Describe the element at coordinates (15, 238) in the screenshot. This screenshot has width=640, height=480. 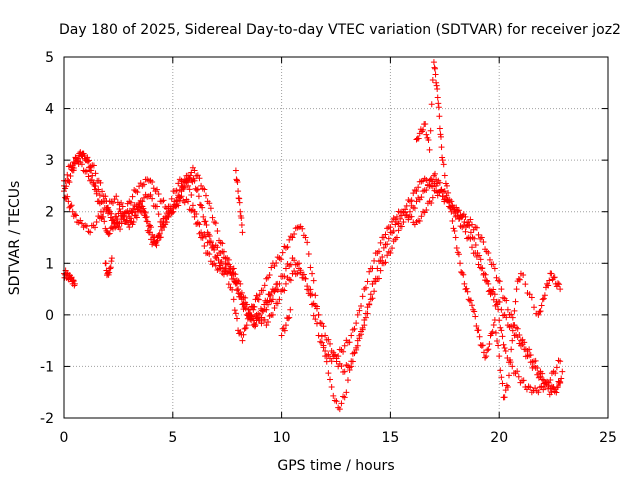
I see `y-axis-label: SDTVAR / TECUs` at that location.